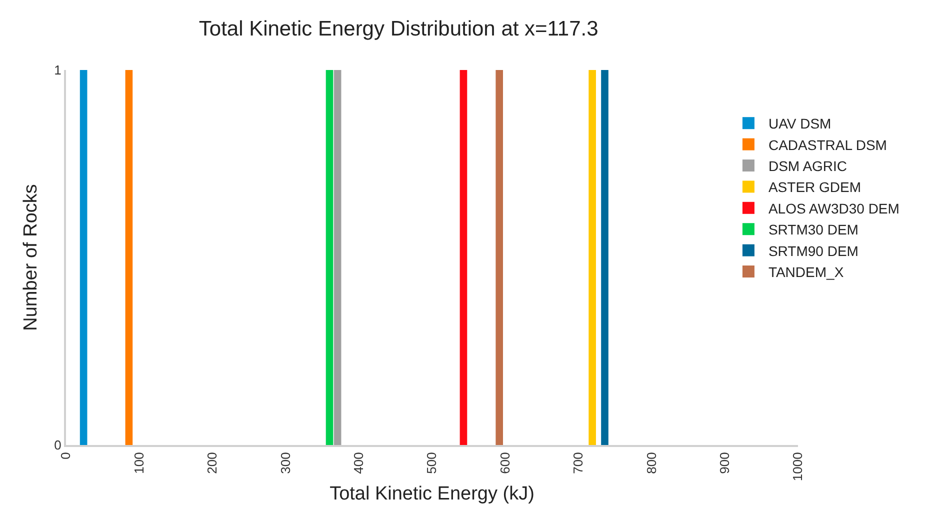 This screenshot has width=927, height=522. I want to click on x-tick-label: 300, so click(285, 463).